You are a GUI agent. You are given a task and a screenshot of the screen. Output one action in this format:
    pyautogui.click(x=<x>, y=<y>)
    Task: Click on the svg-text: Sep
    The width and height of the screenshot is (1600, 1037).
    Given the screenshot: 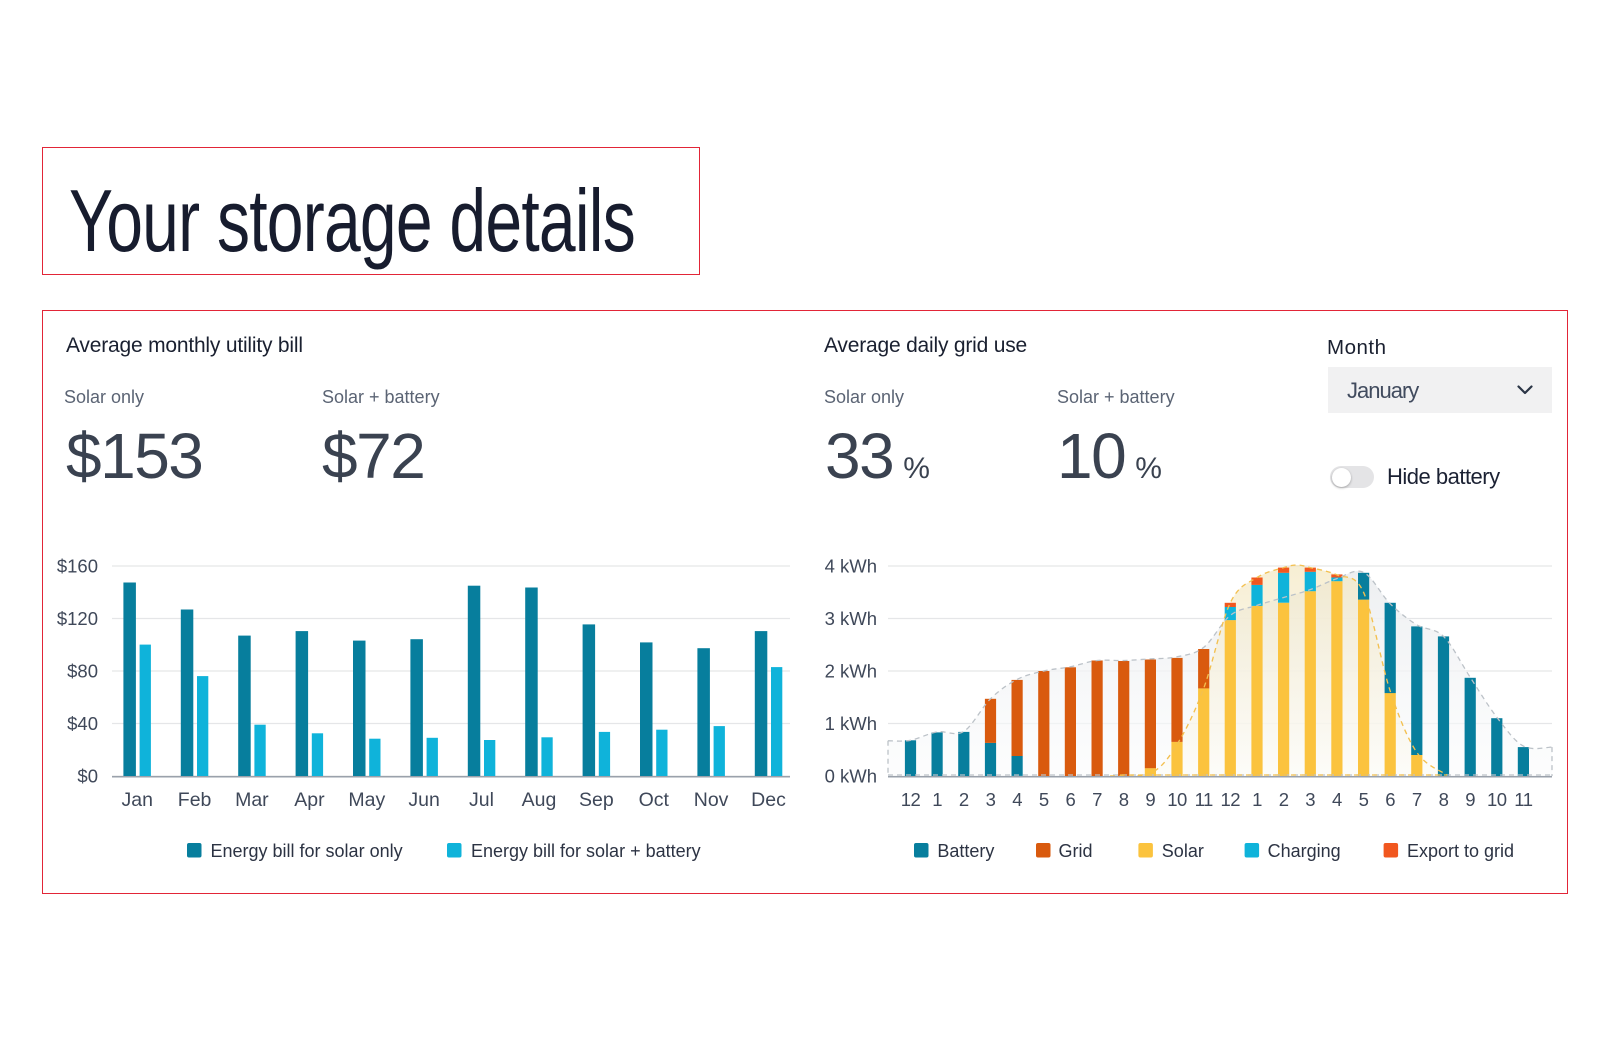 What is the action you would take?
    pyautogui.click(x=596, y=800)
    